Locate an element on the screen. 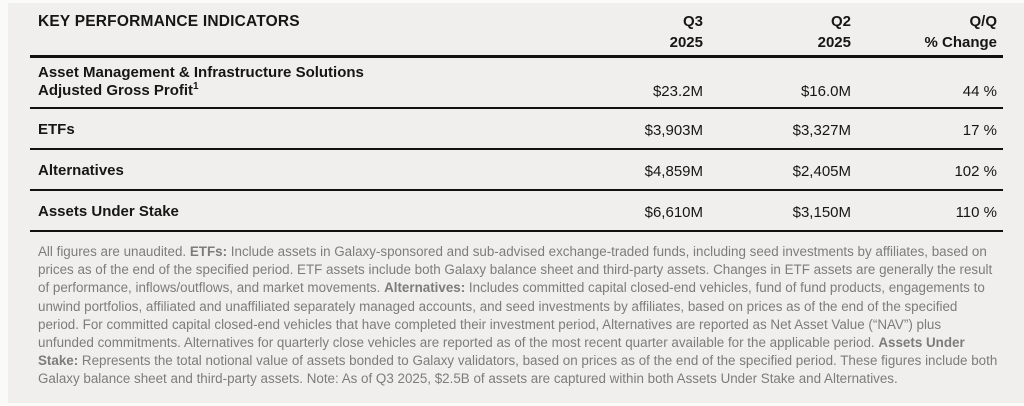 This screenshot has width=1024, height=406. row-label-line1: Assets Under Stake is located at coordinates (108, 211).